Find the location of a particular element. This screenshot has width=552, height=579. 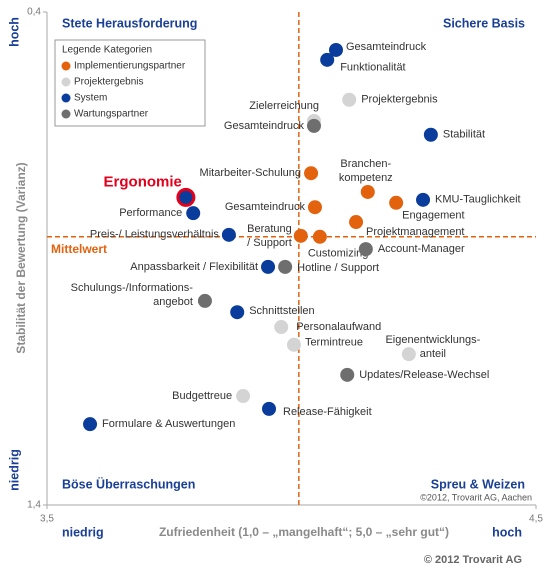

point-label: Projektmanagement is located at coordinates (415, 232).